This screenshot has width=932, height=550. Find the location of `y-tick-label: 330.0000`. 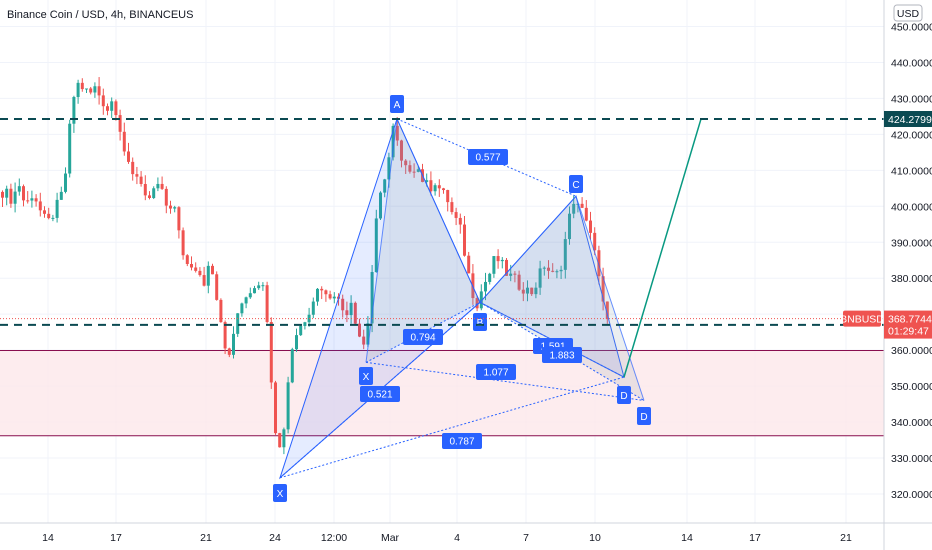

y-tick-label: 330.0000 is located at coordinates (911, 459).